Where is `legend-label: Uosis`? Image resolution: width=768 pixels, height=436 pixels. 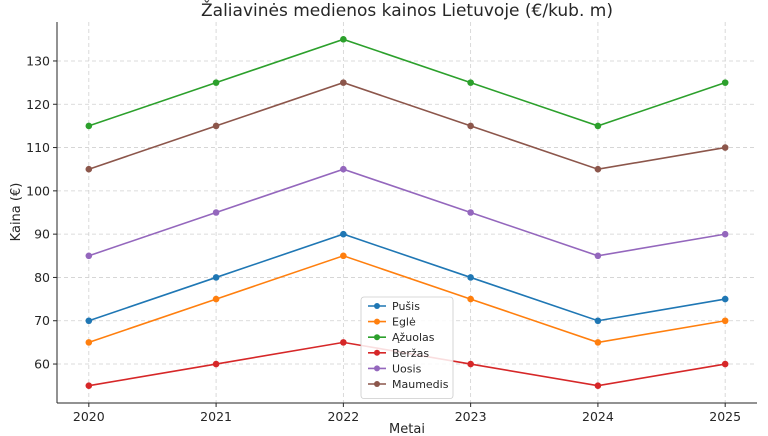
legend-label: Uosis is located at coordinates (407, 368).